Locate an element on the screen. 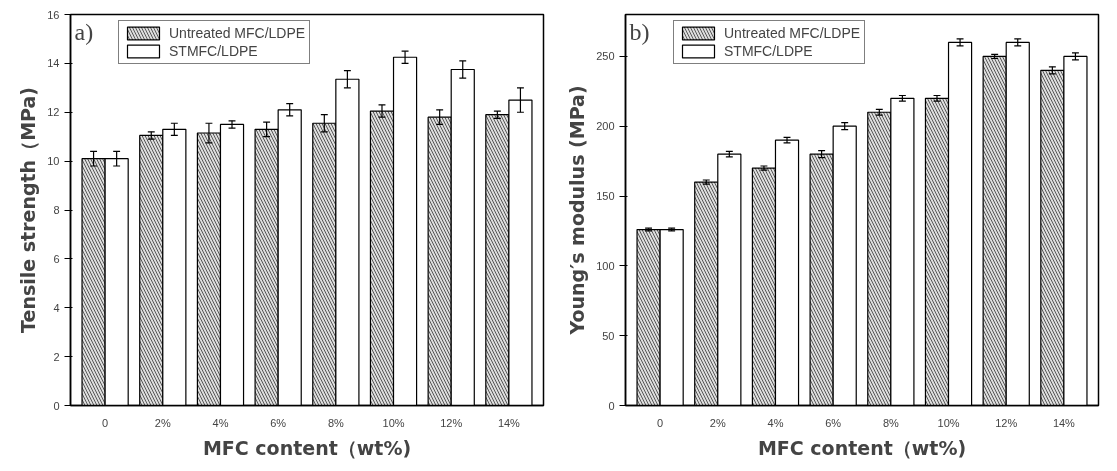  y-tick-label: 50 is located at coordinates (608, 335).